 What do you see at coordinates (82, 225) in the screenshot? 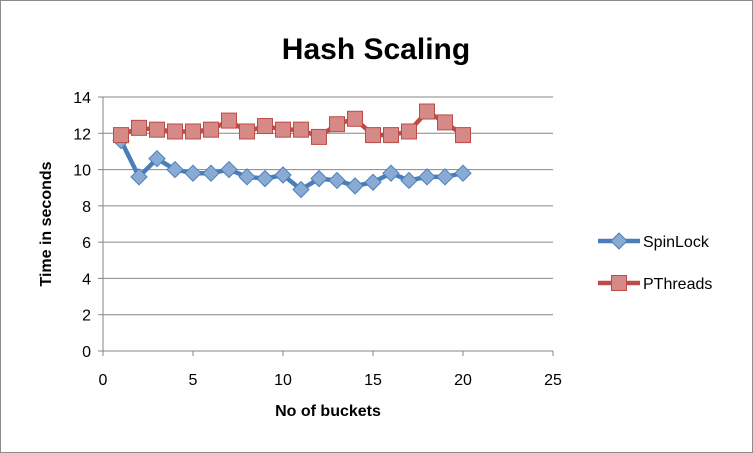
I see `y-tick-labels: 0 2 4 6 8 10 12 14` at bounding box center [82, 225].